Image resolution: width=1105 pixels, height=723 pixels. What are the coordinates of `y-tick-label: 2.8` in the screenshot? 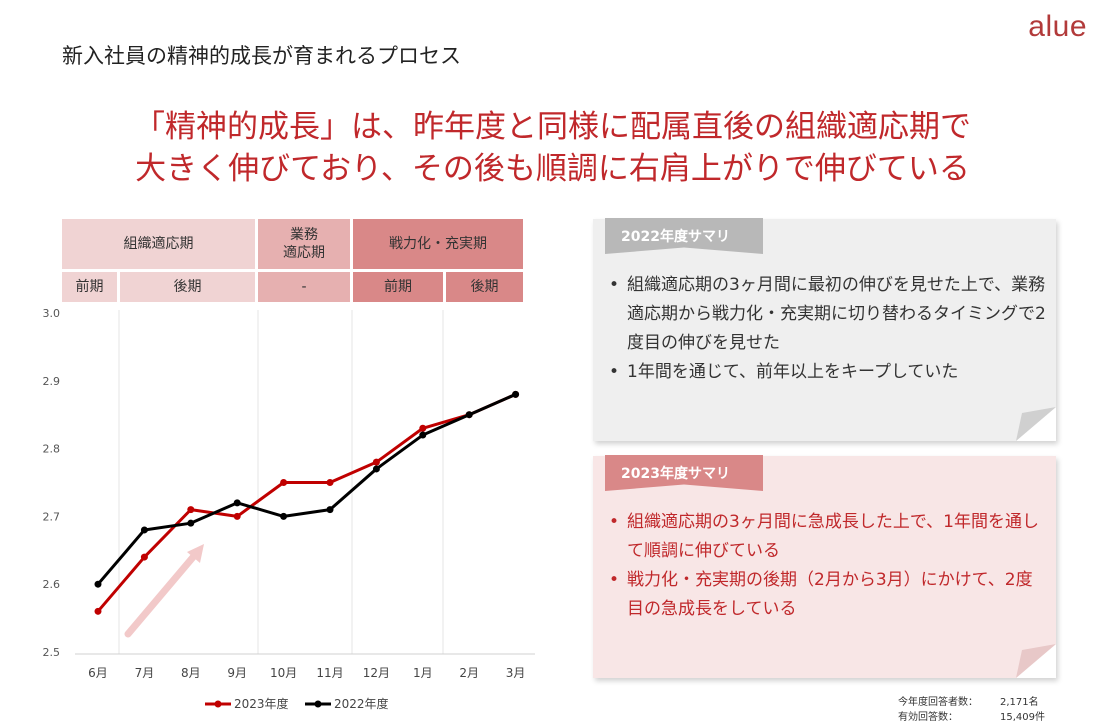 It's located at (52, 449).